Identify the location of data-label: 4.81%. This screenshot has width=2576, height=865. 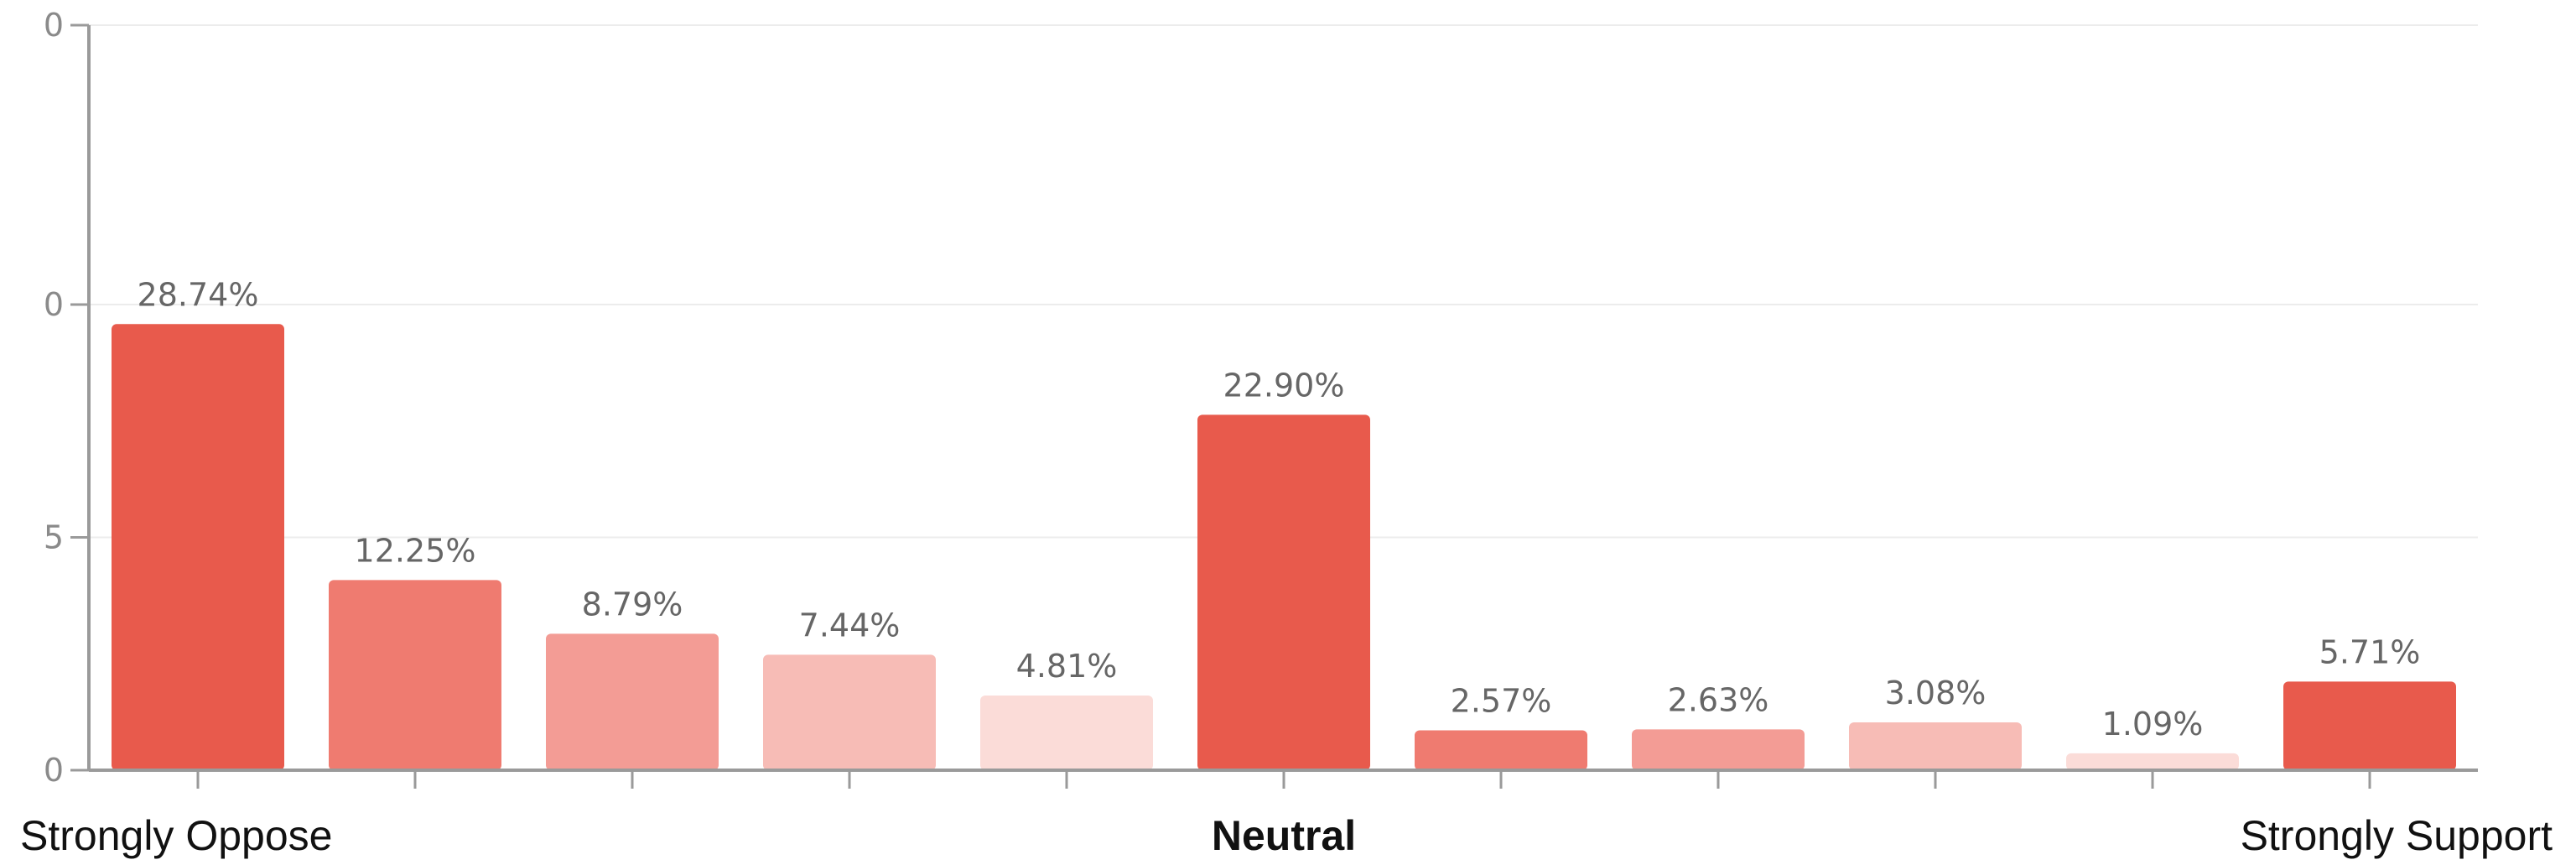
(1067, 666).